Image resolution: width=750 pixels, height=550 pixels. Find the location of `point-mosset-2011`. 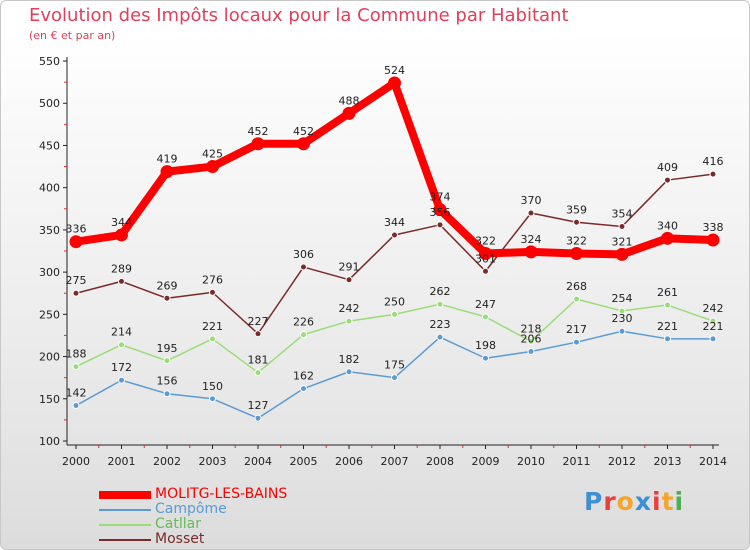

point-mosset-2011 is located at coordinates (576, 222).